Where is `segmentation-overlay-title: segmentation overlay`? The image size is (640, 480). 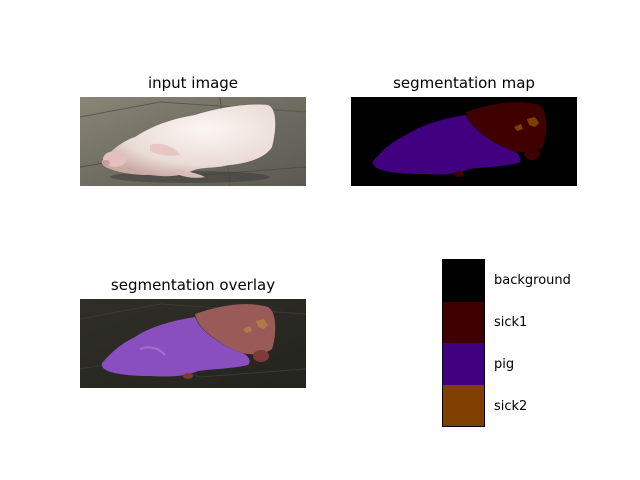
segmentation-overlay-title: segmentation overlay is located at coordinates (193, 285).